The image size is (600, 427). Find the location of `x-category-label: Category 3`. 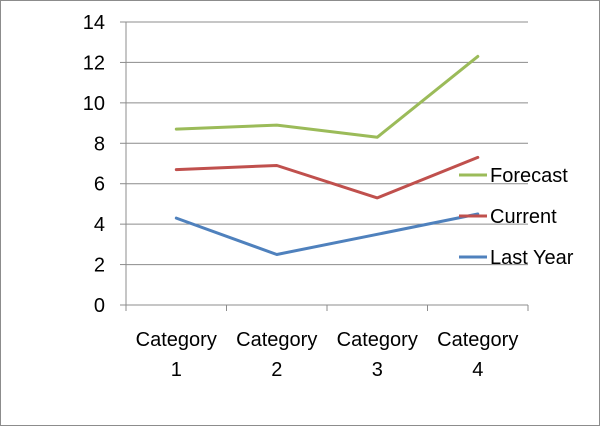

x-category-label: Category 3 is located at coordinates (377, 355).